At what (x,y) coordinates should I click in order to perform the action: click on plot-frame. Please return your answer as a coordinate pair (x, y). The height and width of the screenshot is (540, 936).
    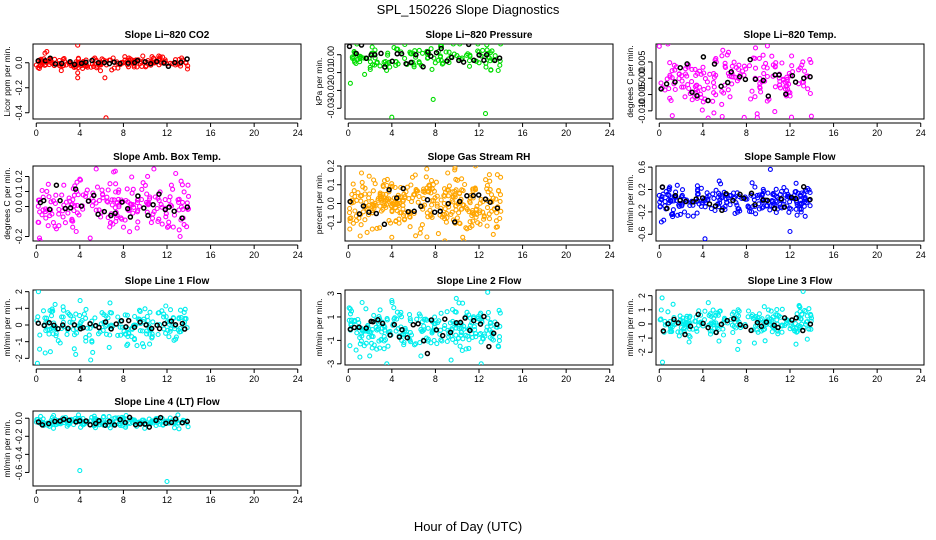
    Looking at the image, I should click on (479, 81).